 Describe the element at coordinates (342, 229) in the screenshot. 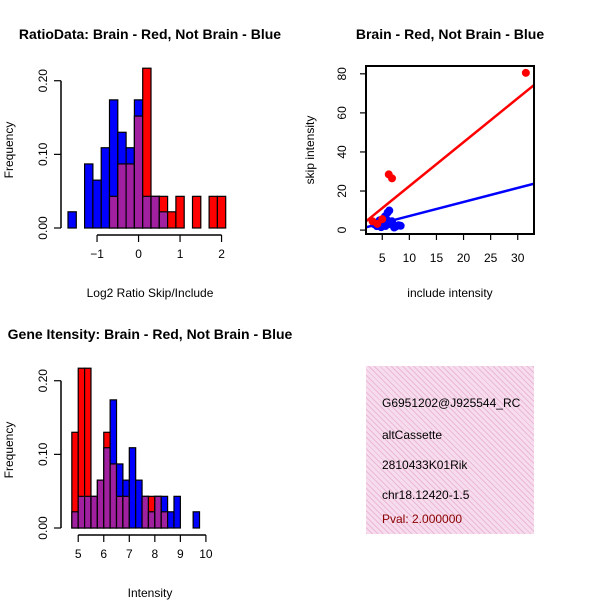

I see `scatter-y-tick-label: 0` at that location.